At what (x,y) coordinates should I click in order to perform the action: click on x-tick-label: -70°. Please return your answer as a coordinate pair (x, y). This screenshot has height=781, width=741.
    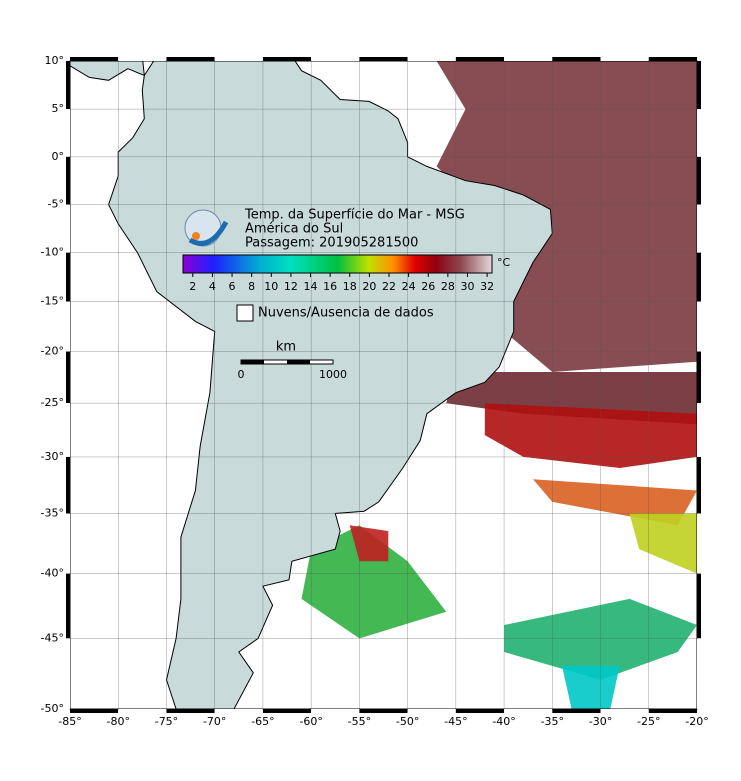
    Looking at the image, I should click on (214, 721).